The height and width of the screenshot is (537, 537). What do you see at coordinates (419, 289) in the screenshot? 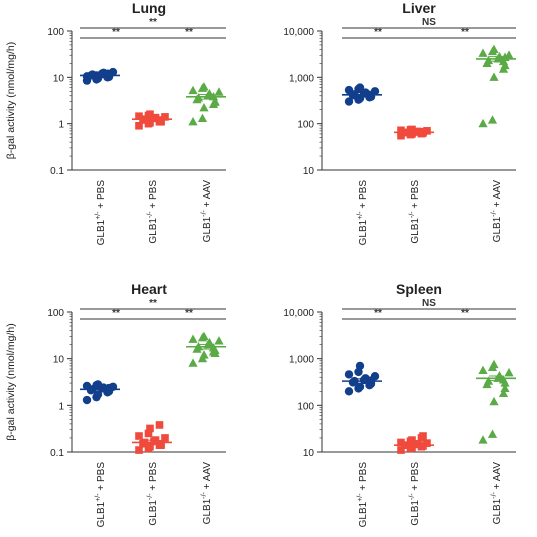
I see `panel-title: Spleen` at bounding box center [419, 289].